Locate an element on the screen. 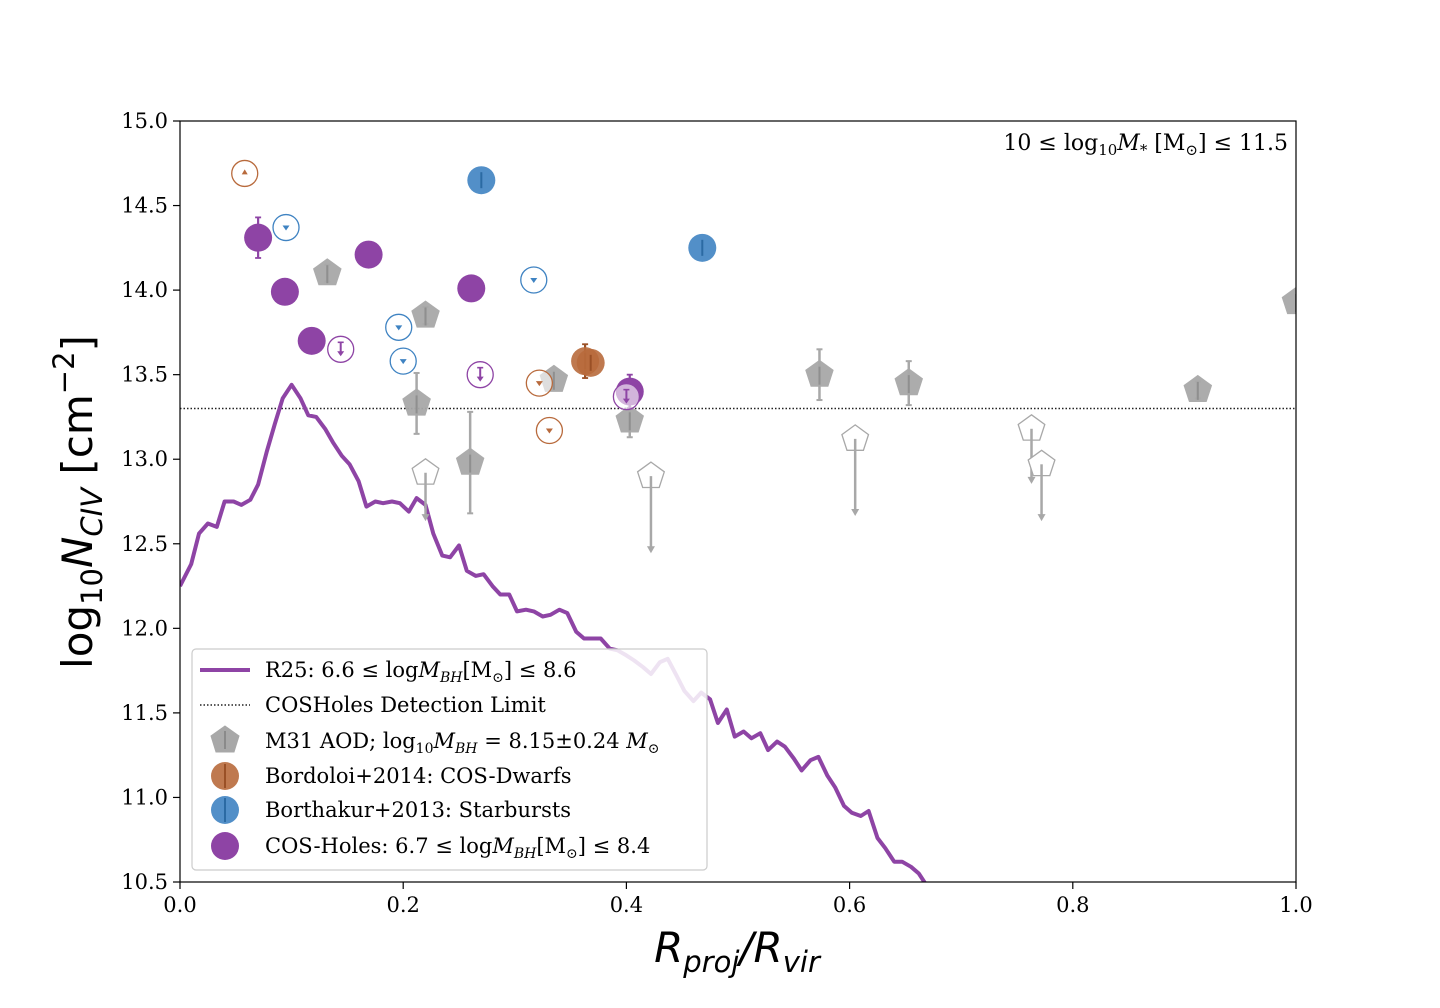 The width and height of the screenshot is (1440, 1008). x-tick-label: 0.0 is located at coordinates (179, 905).